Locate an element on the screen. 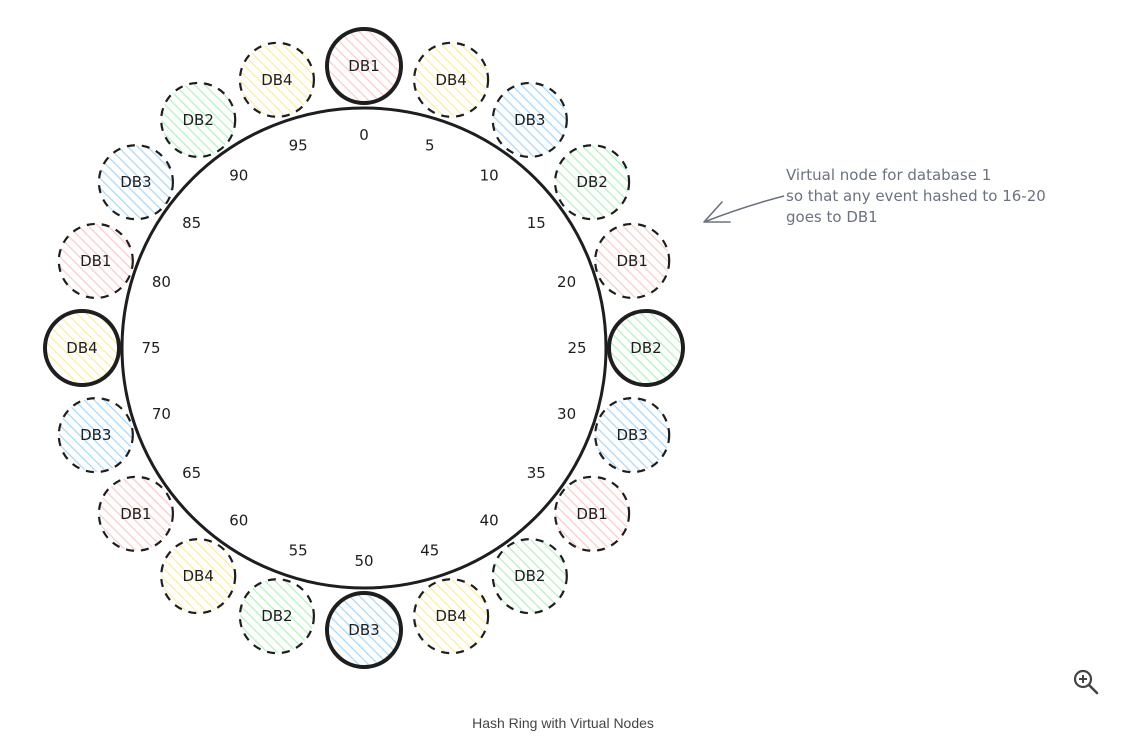 The height and width of the screenshot is (740, 1134). primary-node-db3: DB3 is located at coordinates (364, 630).